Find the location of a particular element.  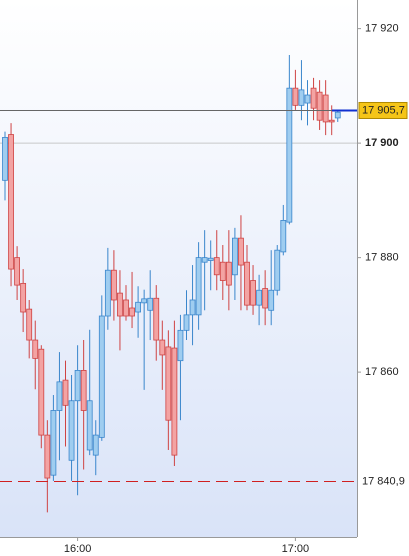

y-tick-label: 17 860 is located at coordinates (382, 372).